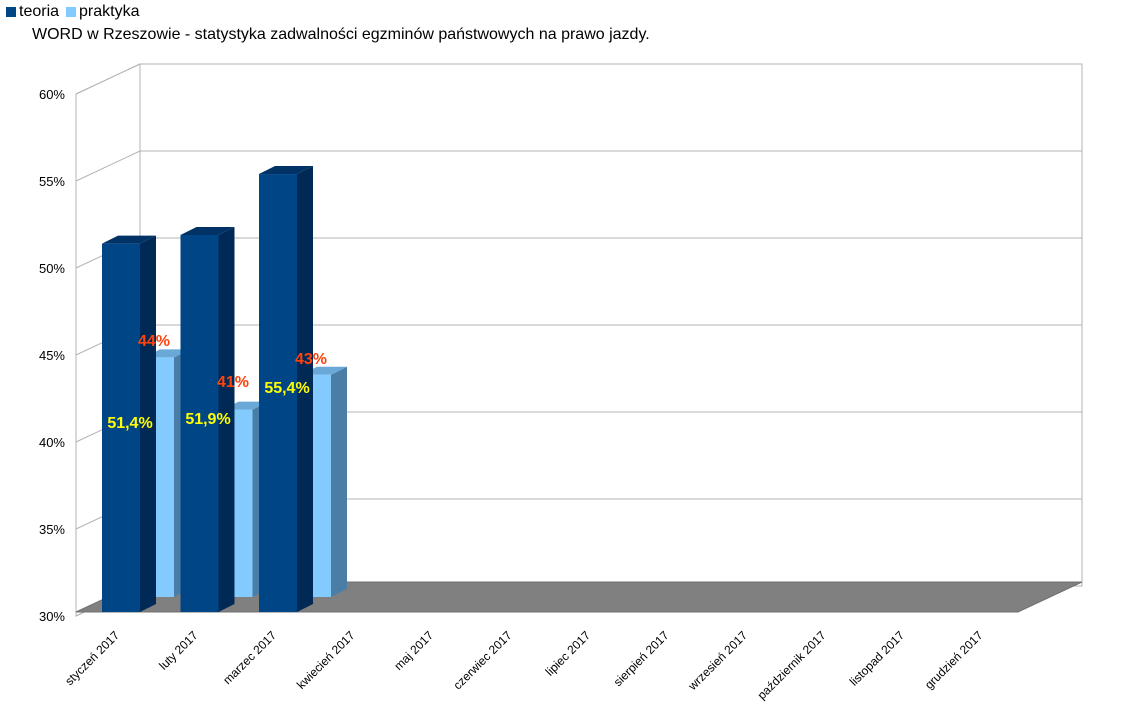 The image size is (1123, 726). Describe the element at coordinates (154, 341) in the screenshot. I see `data-label-praktyka: 44%` at that location.